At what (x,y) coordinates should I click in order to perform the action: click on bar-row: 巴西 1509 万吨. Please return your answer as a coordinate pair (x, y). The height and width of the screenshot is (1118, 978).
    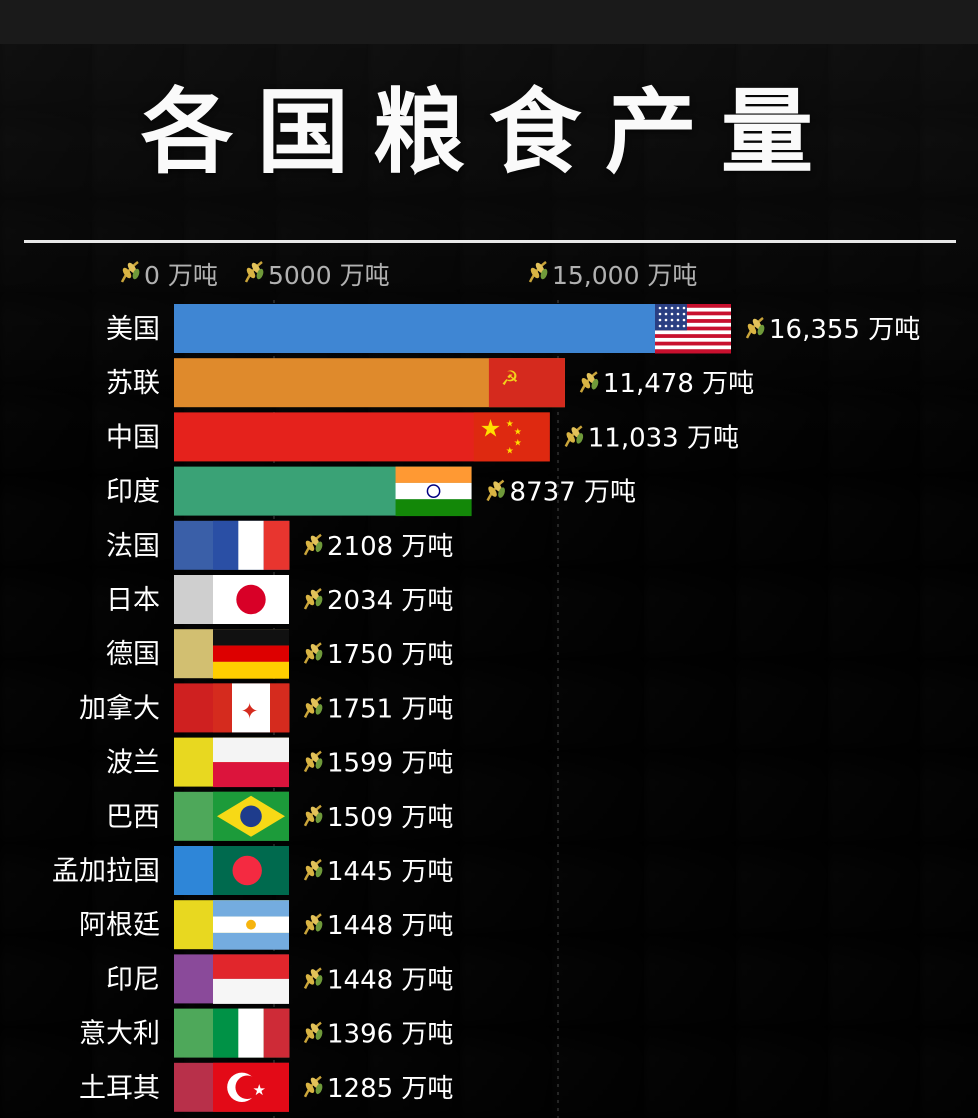
    Looking at the image, I should click on (279, 816).